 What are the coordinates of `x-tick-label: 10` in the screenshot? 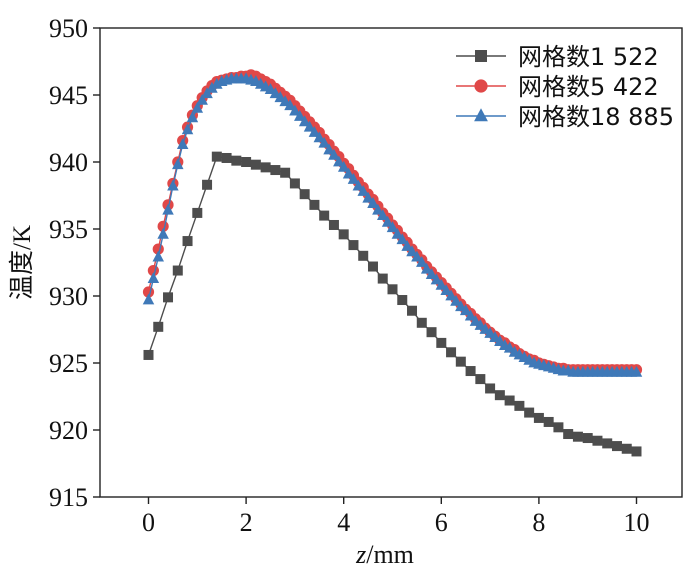 It's located at (637, 522).